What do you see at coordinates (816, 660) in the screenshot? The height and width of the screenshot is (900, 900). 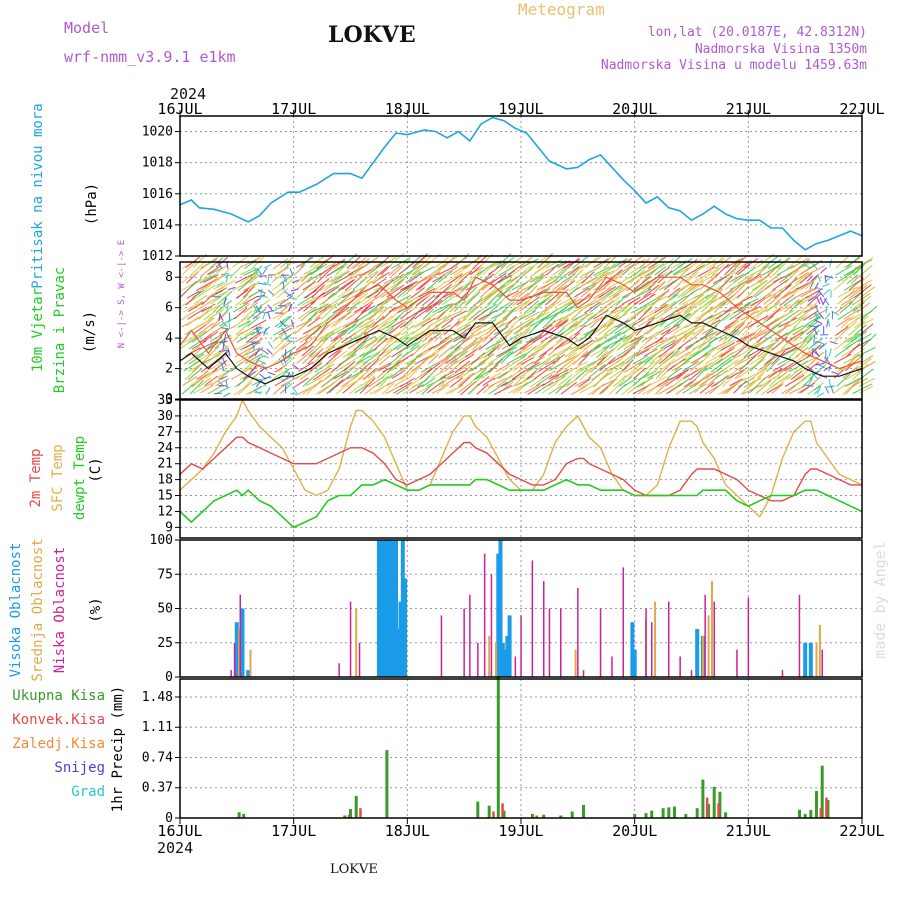 I see `cloud-bar-mid` at bounding box center [816, 660].